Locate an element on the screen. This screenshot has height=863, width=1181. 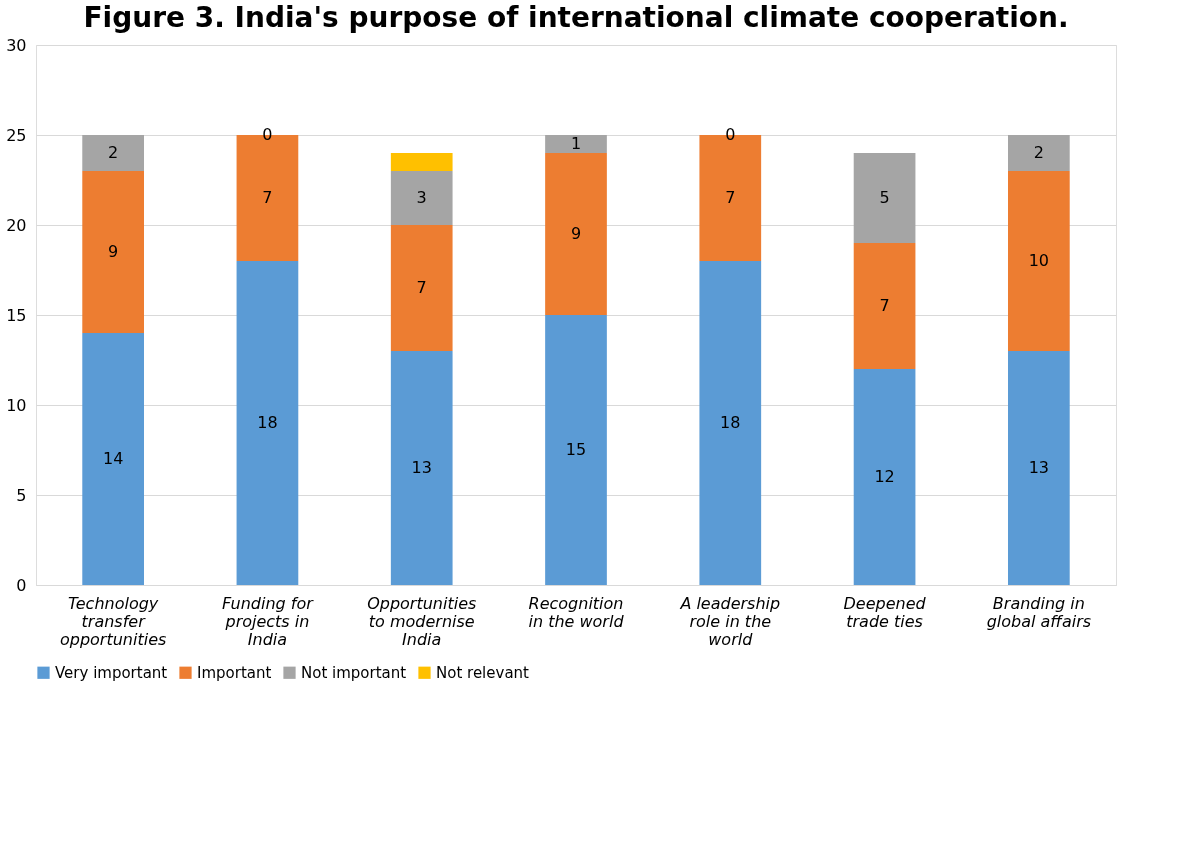
y-tick-label: 0 is located at coordinates (21, 585).